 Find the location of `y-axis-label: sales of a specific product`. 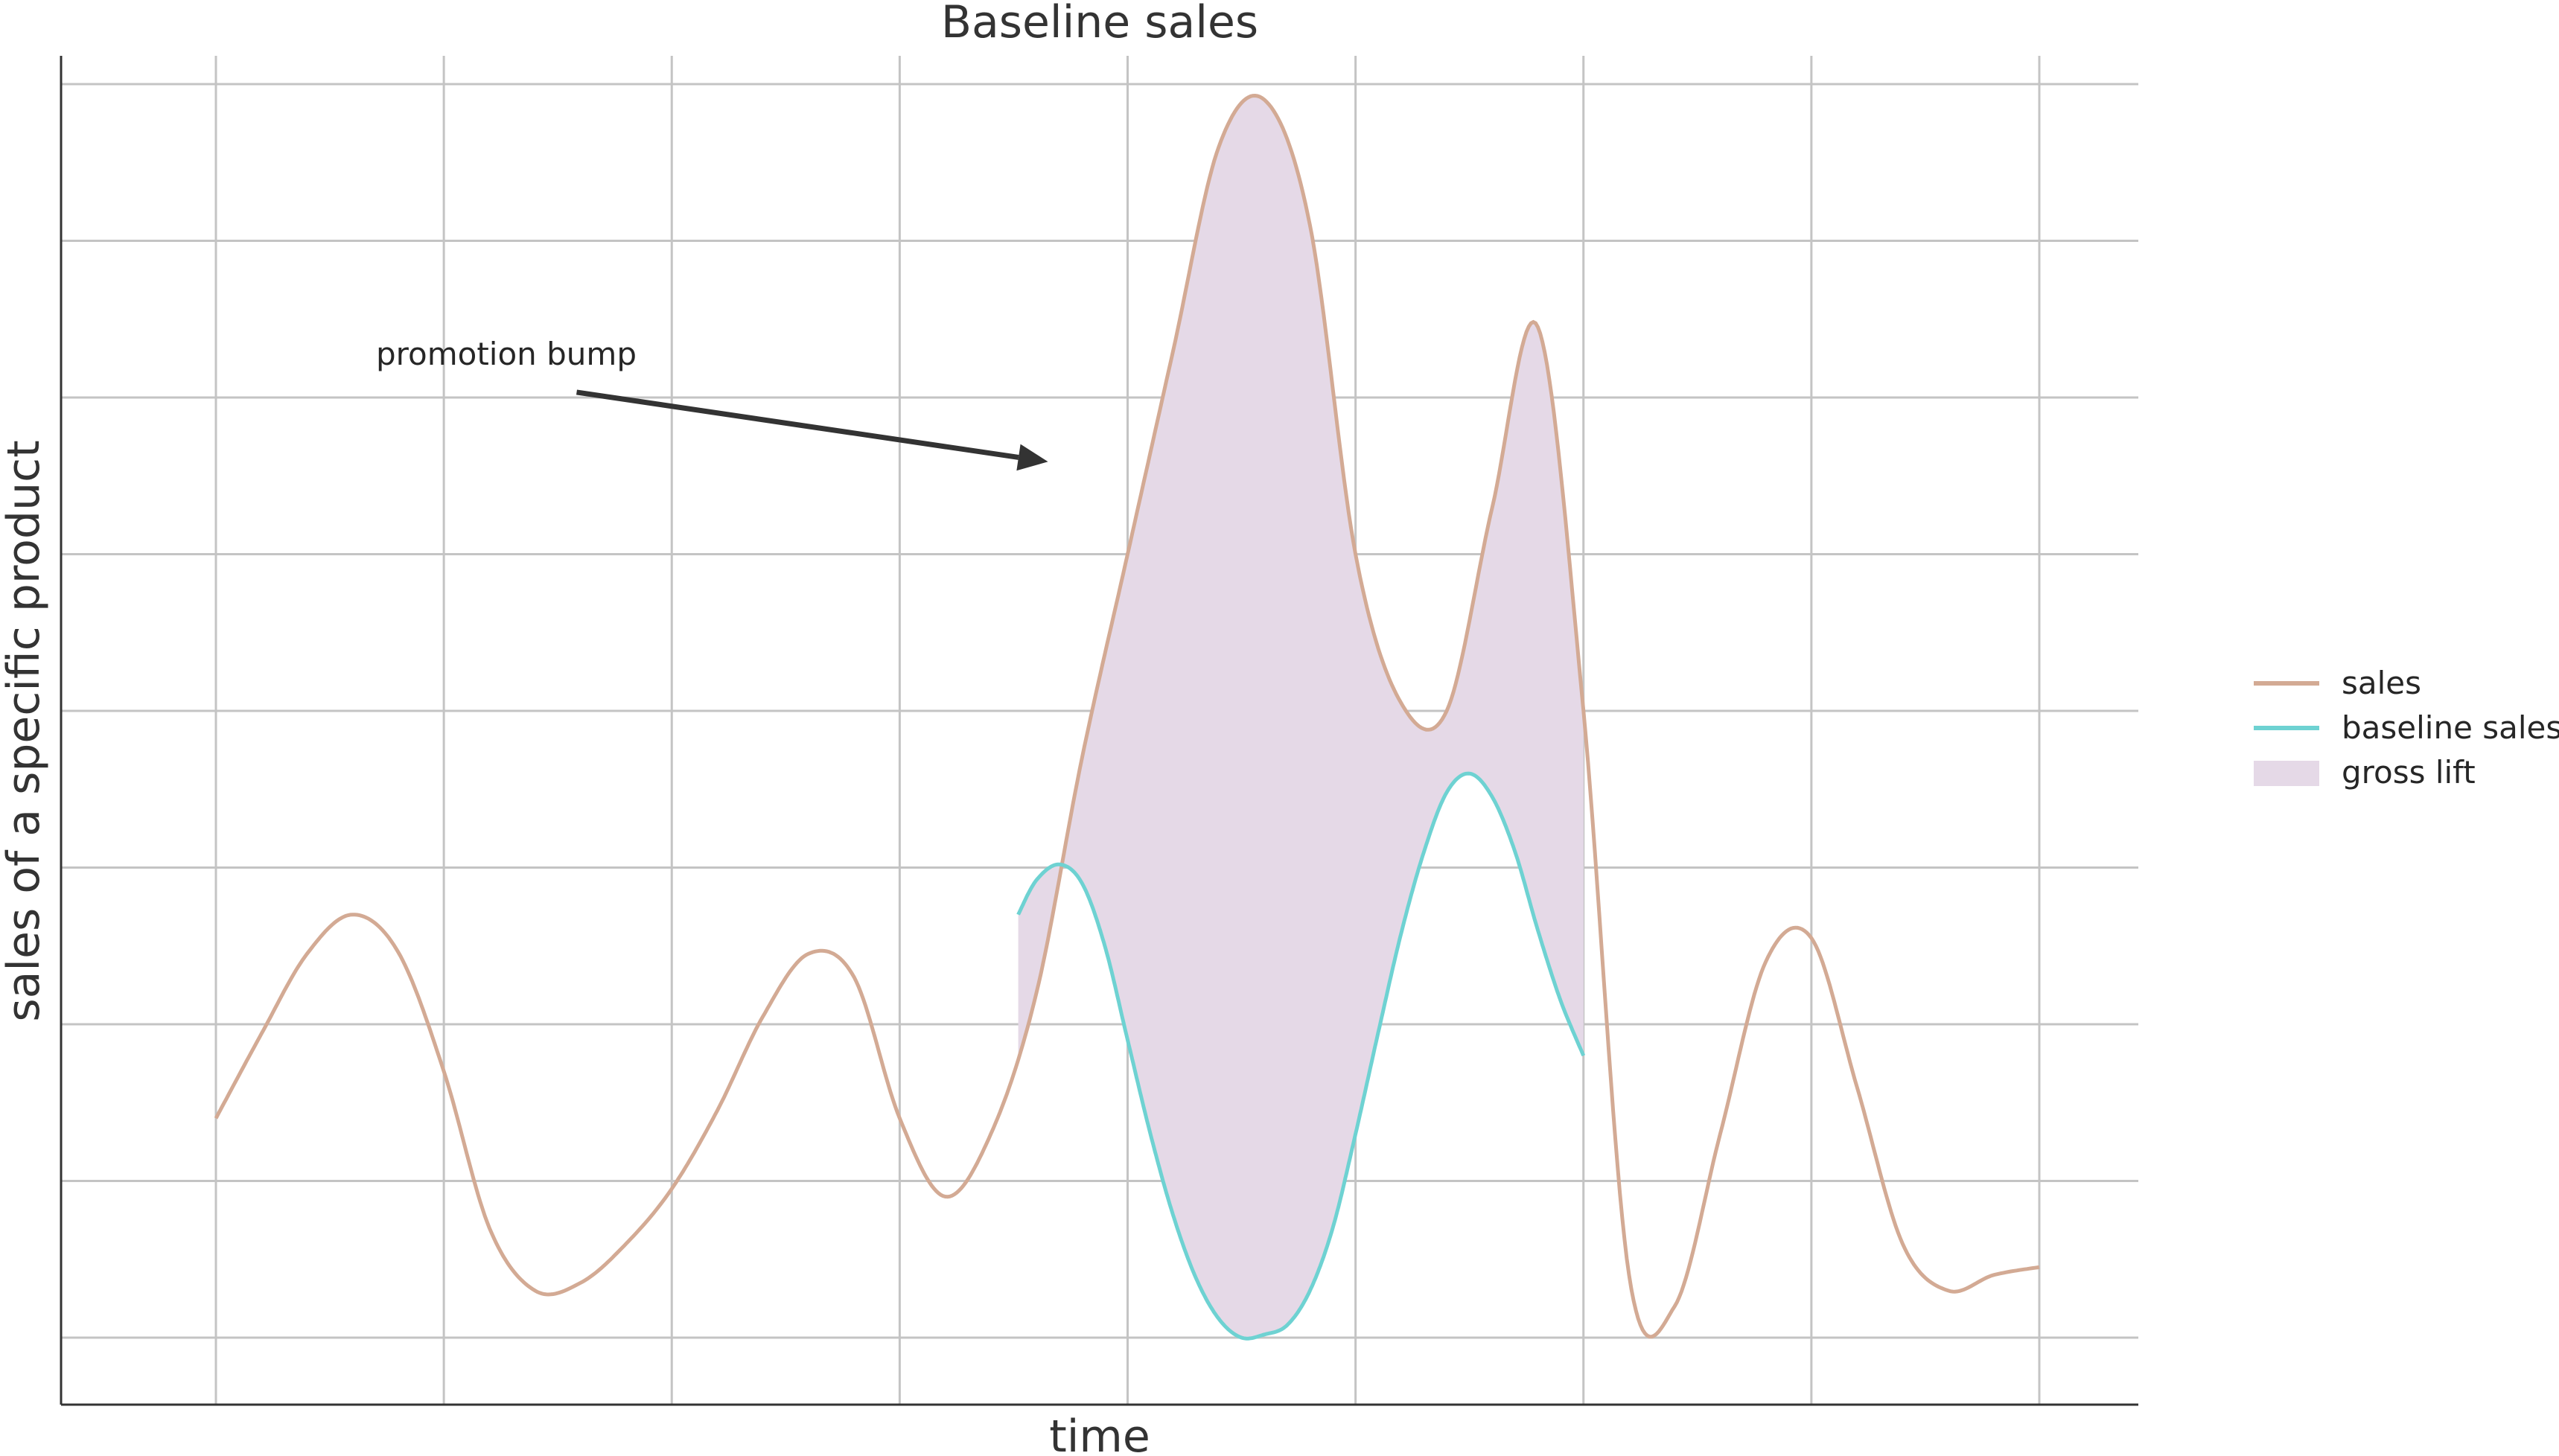

y-axis-label: sales of a specific product is located at coordinates (25, 730).